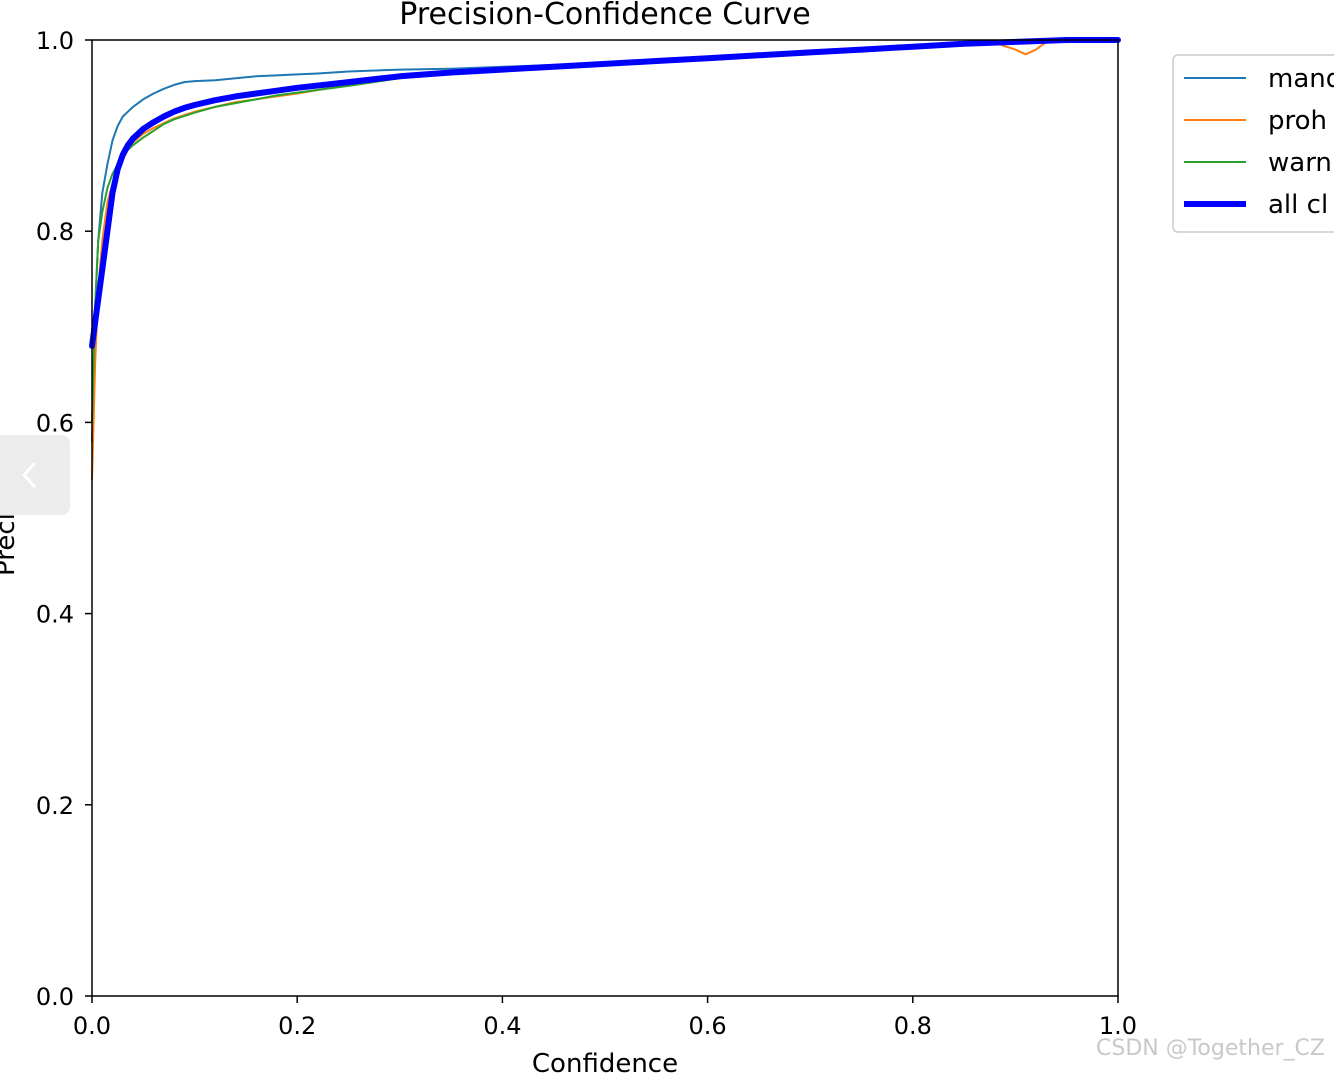 Image resolution: width=1334 pixels, height=1074 pixels. What do you see at coordinates (64, 519) in the screenshot?
I see `y-axis-ticks: 0.0 0.2 0.4 0.6 0.8 1.0` at bounding box center [64, 519].